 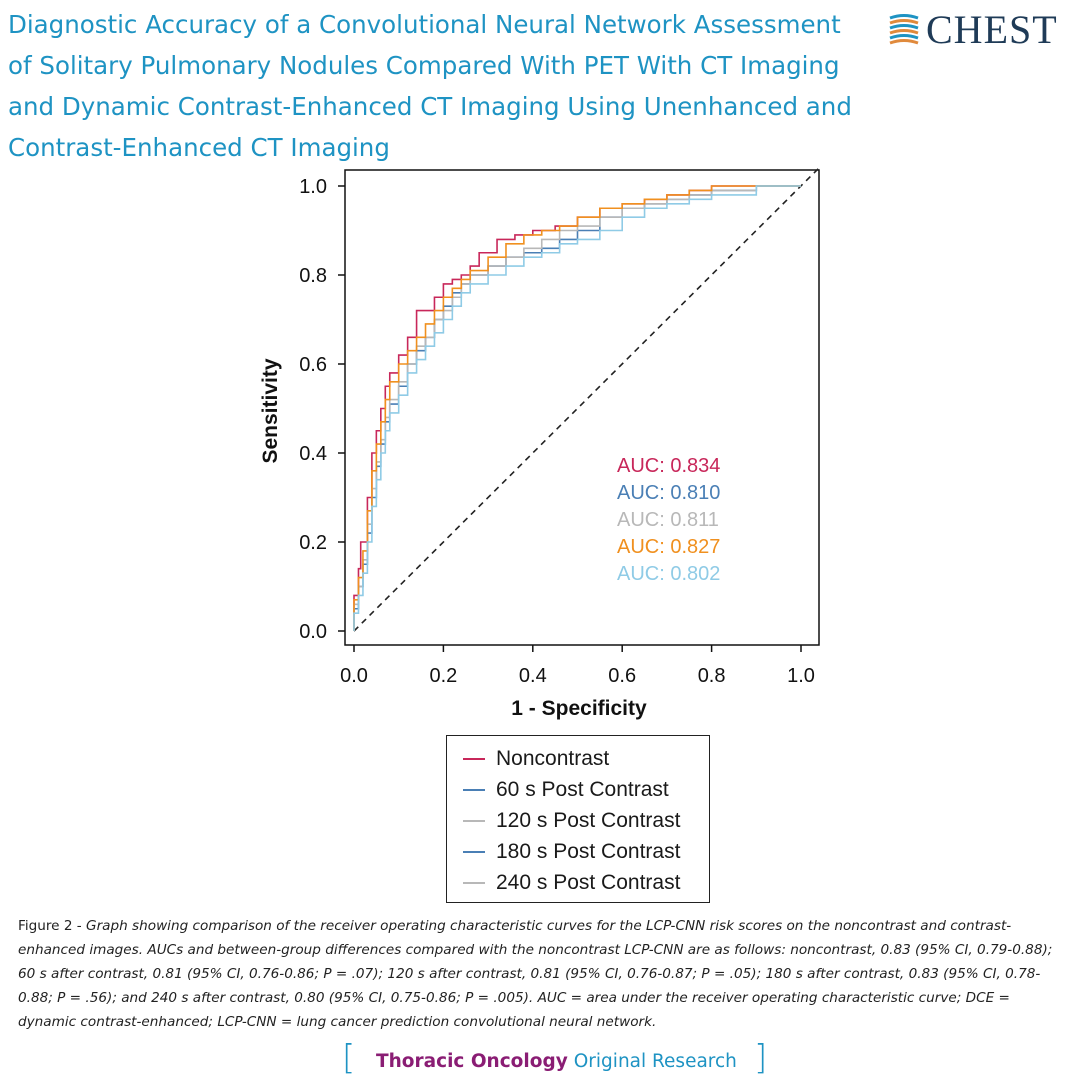 I want to click on legend-item: 60 s Post Contrast, so click(x=578, y=789).